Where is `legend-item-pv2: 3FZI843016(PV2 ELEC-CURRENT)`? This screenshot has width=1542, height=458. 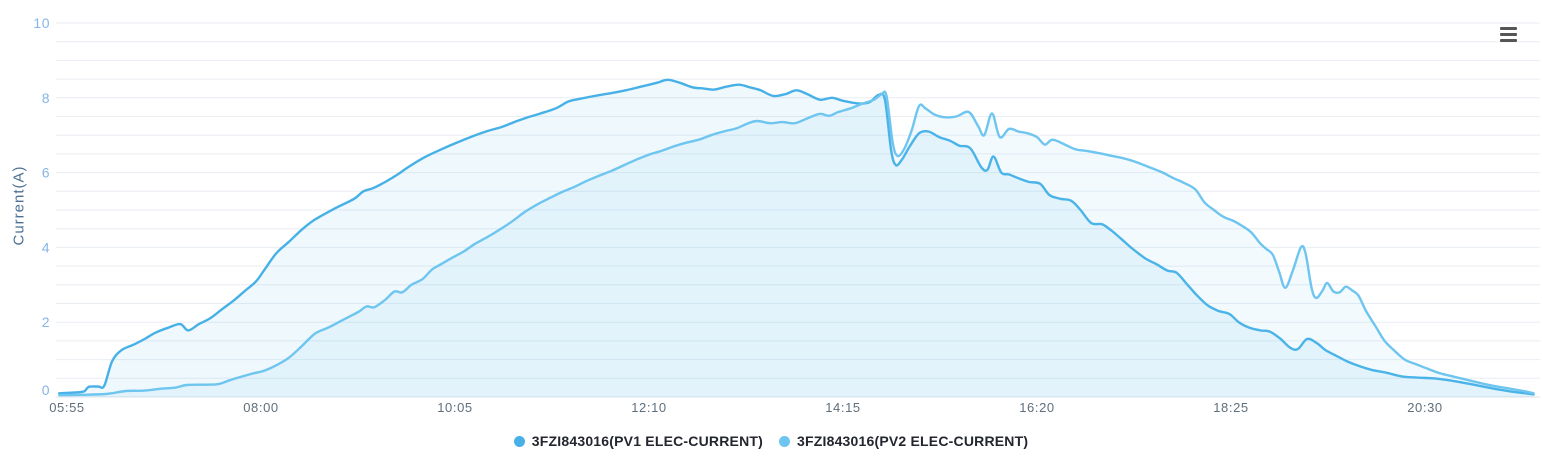
legend-item-pv2: 3FZI843016(PV2 ELEC-CURRENT) is located at coordinates (903, 441).